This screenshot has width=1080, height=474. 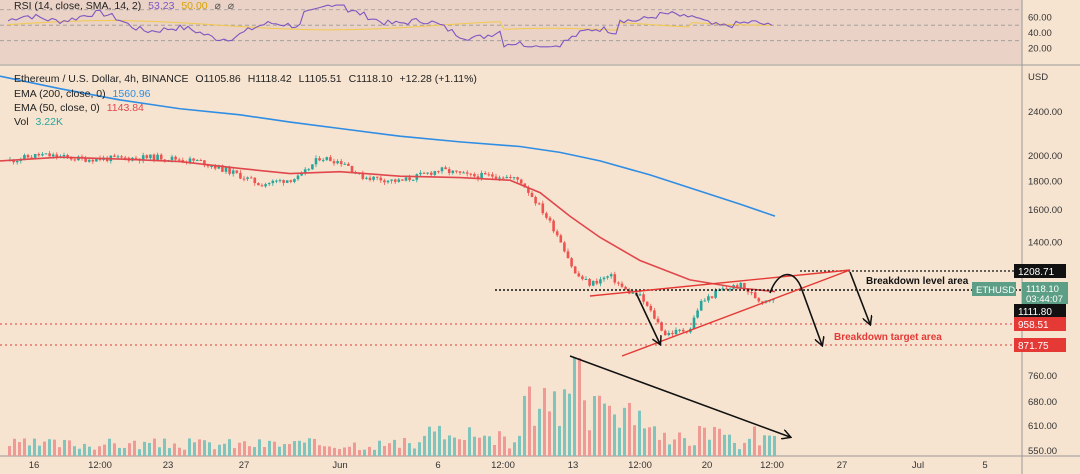 I want to click on time-axis-tick: 6, so click(x=437, y=465).